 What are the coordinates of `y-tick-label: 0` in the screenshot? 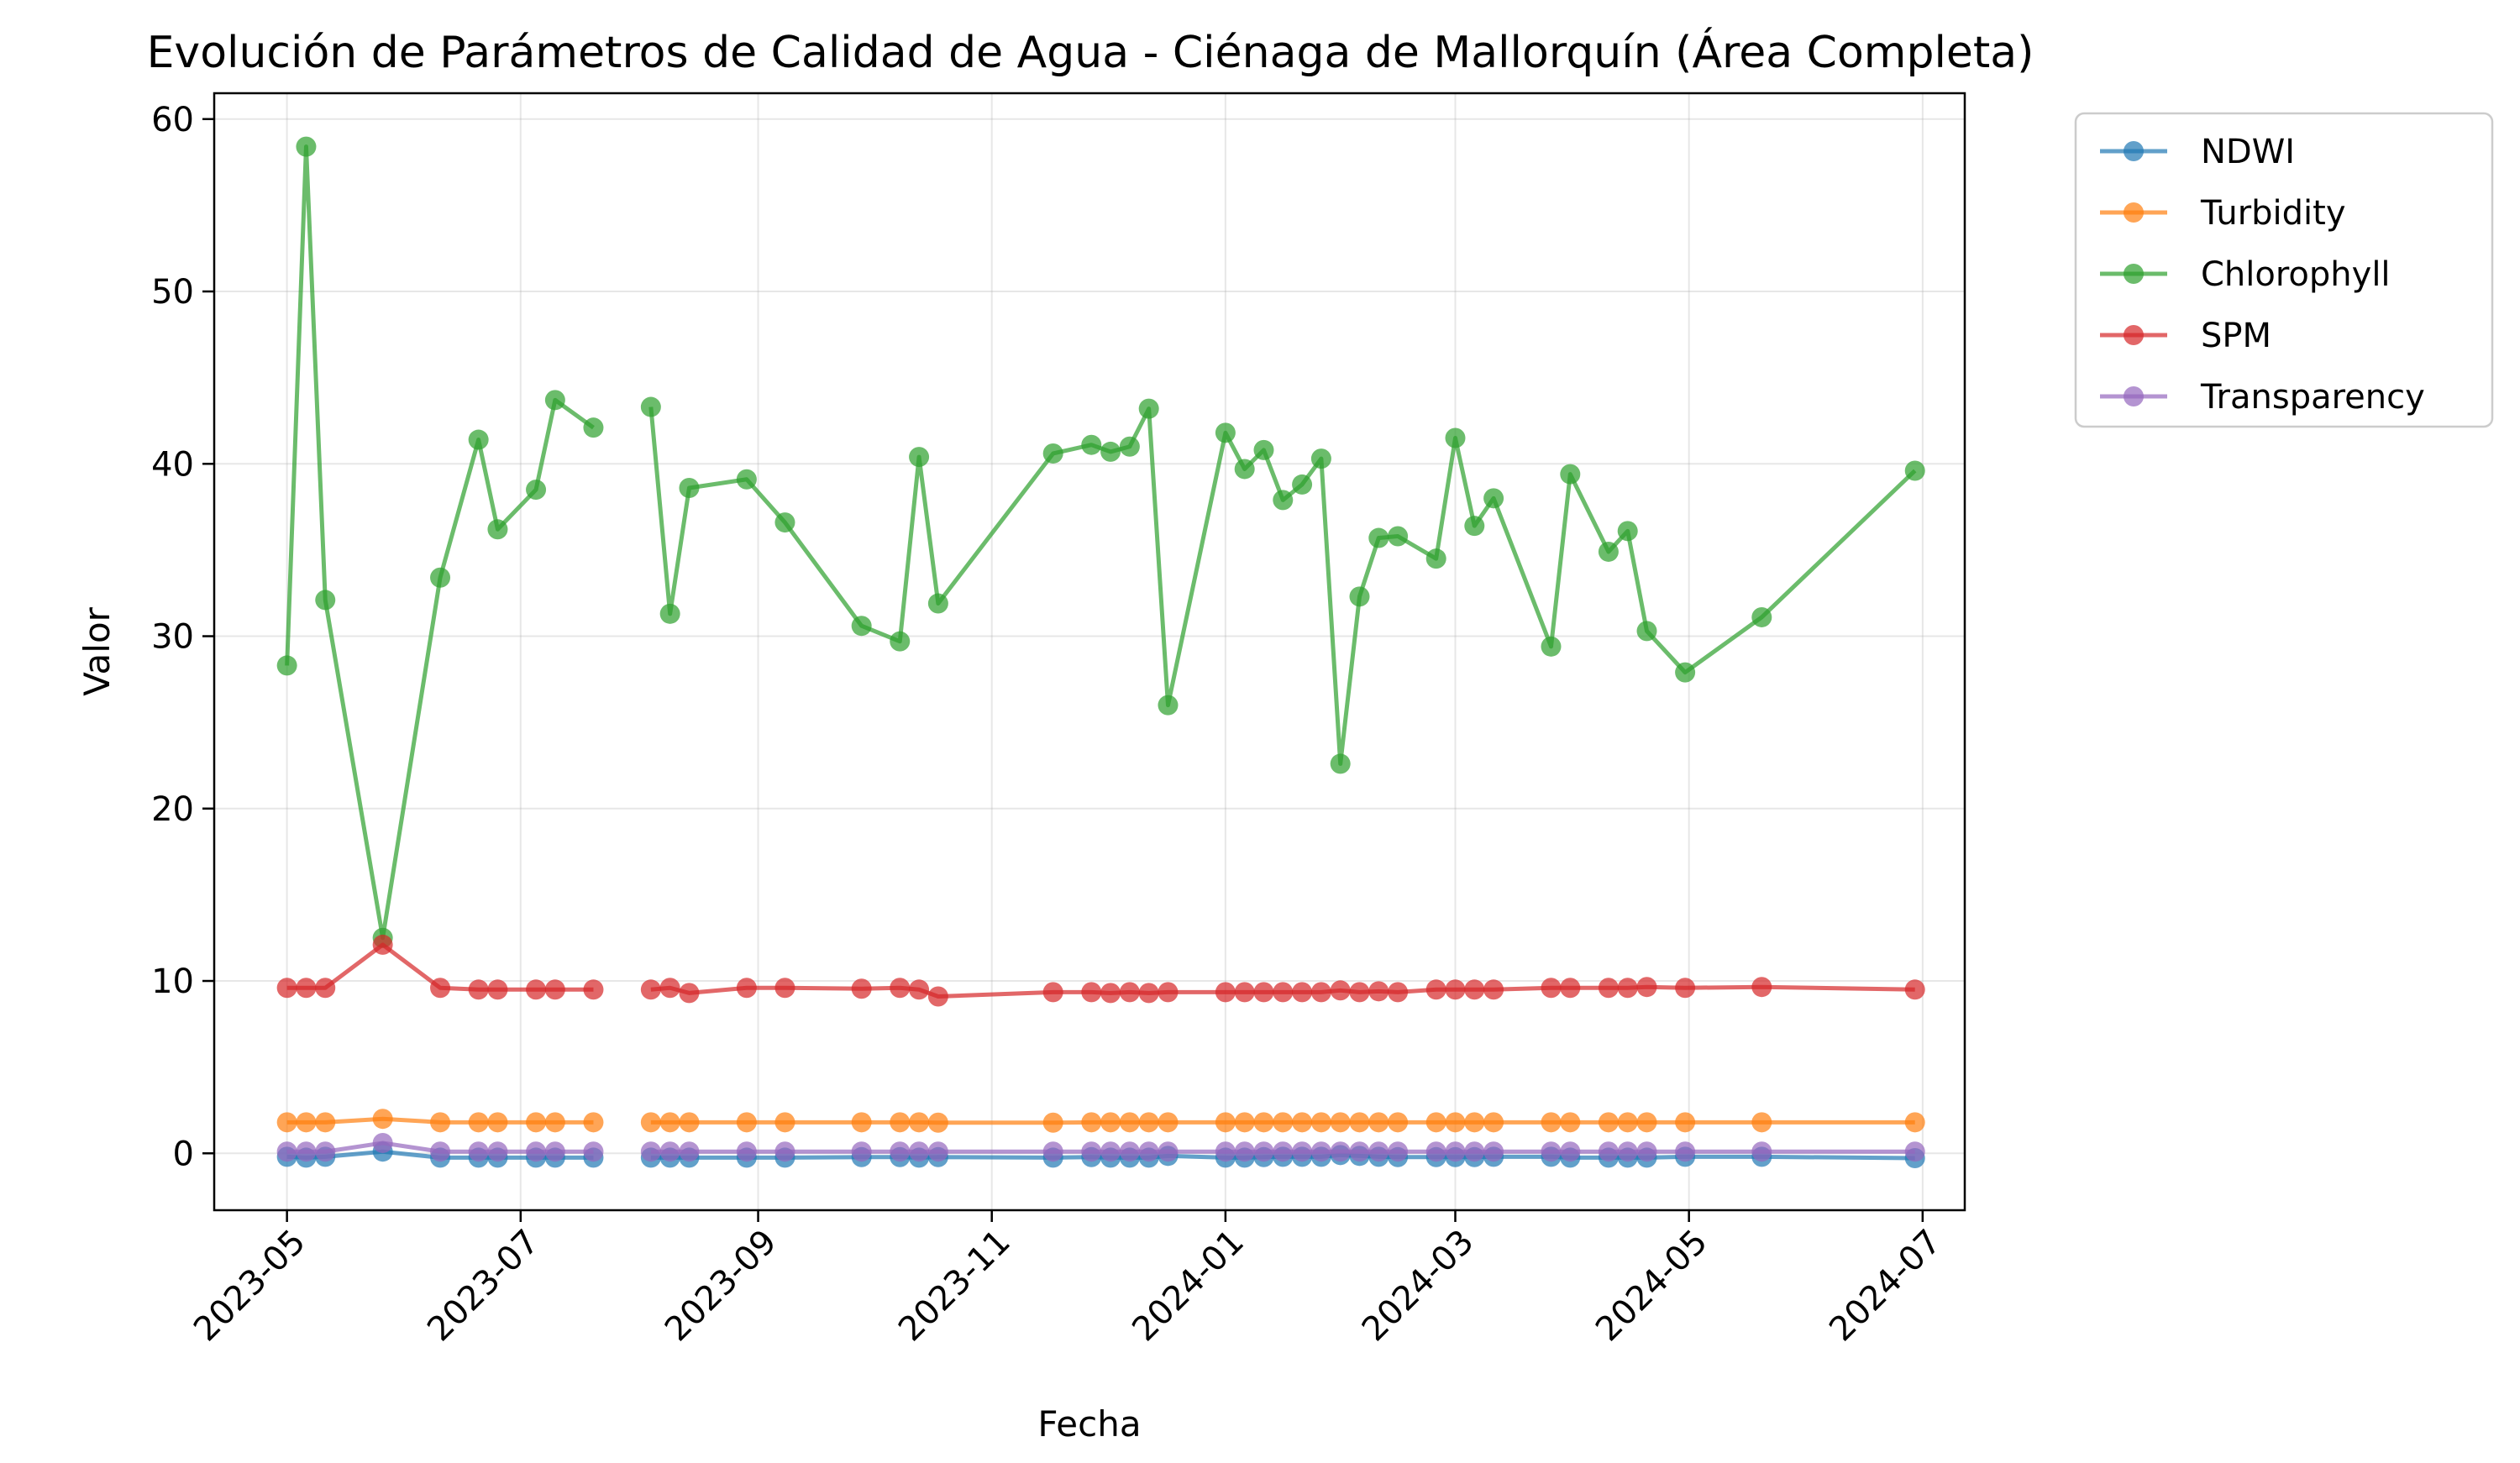 It's located at (183, 1154).